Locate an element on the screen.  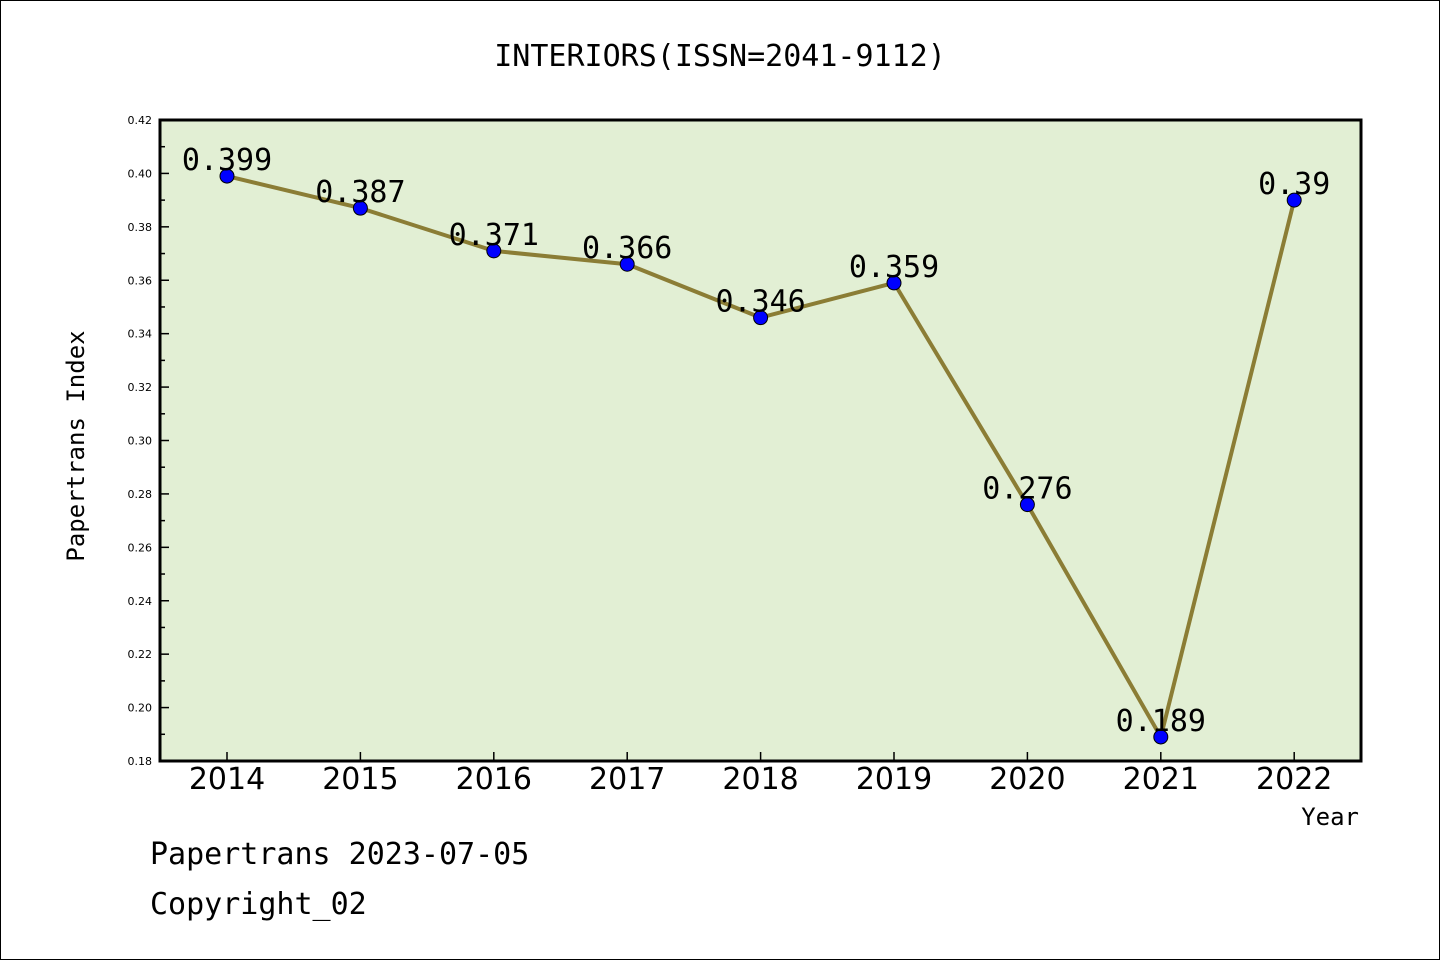
footer-date: Papertrans 2023-07-05 is located at coordinates (339, 854).